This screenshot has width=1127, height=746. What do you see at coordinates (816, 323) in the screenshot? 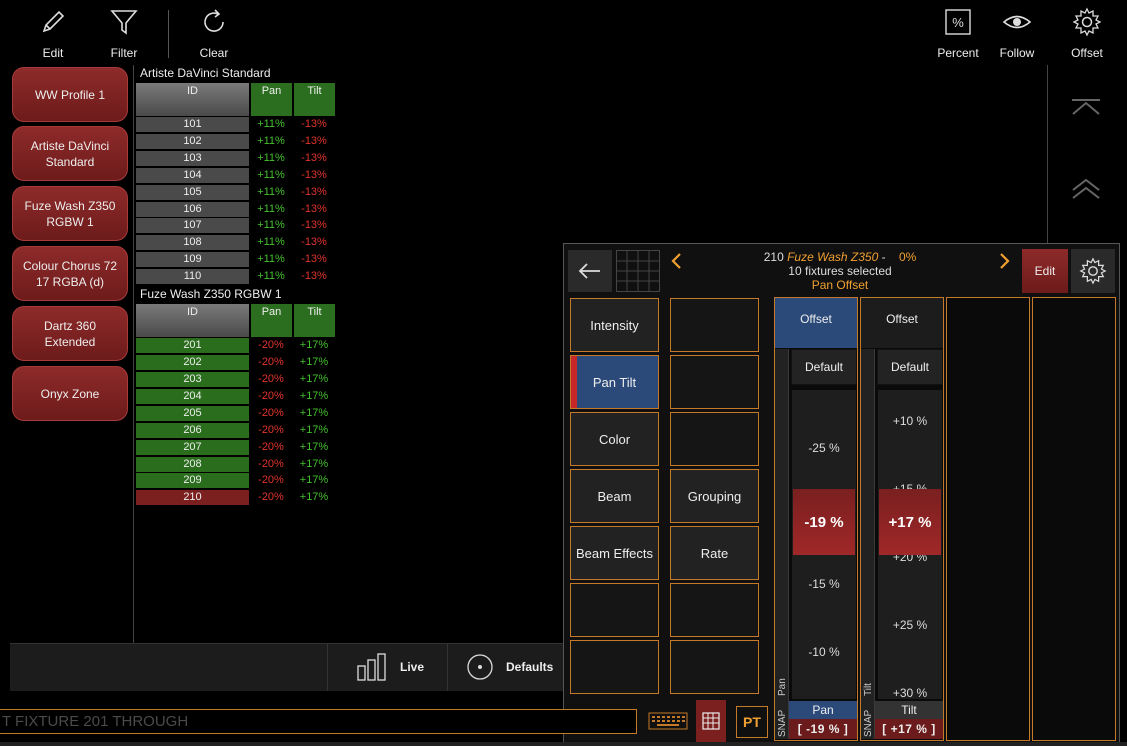
I see `pan-offset-header: Offset` at bounding box center [816, 323].